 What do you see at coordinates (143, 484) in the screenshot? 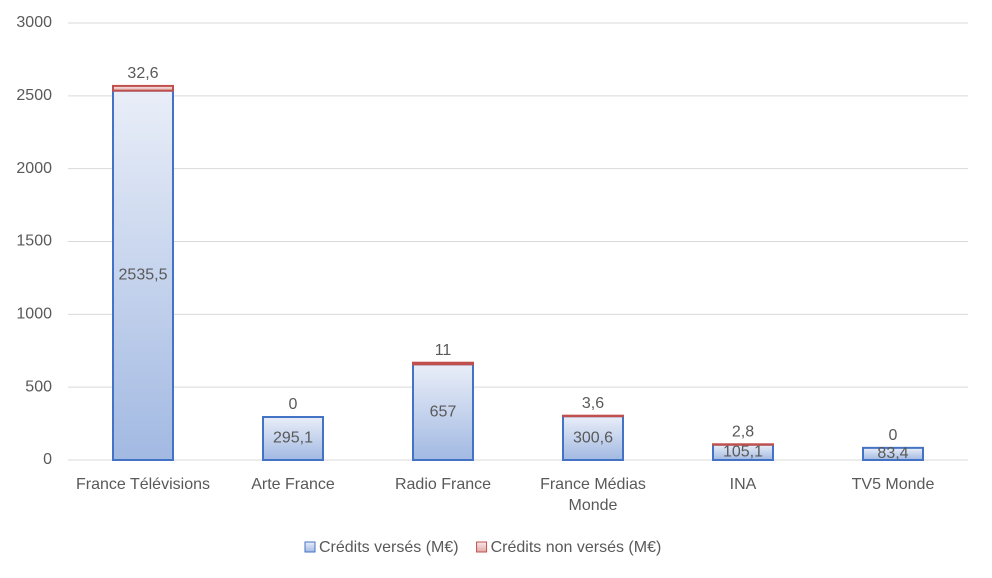
I see `x-tick-label: France Télévisions` at bounding box center [143, 484].